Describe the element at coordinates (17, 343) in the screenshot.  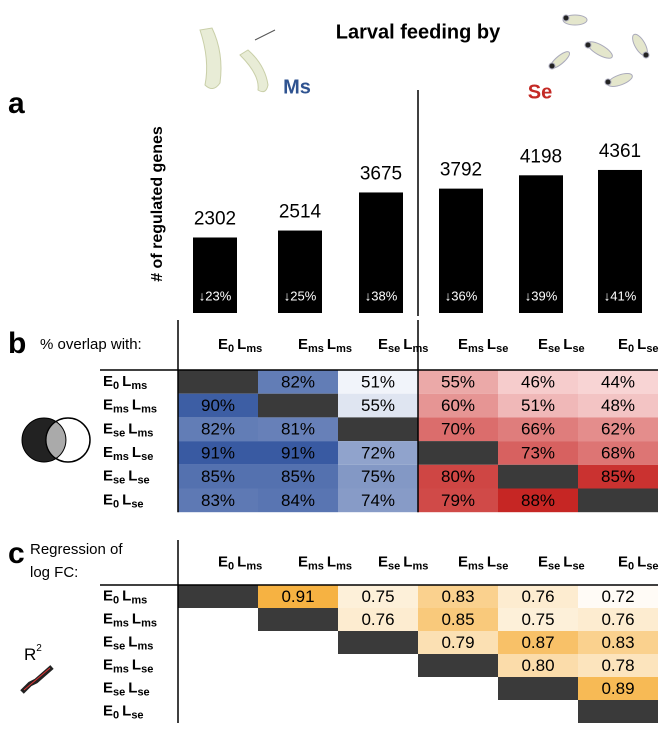
I see `panel-label: b` at that location.